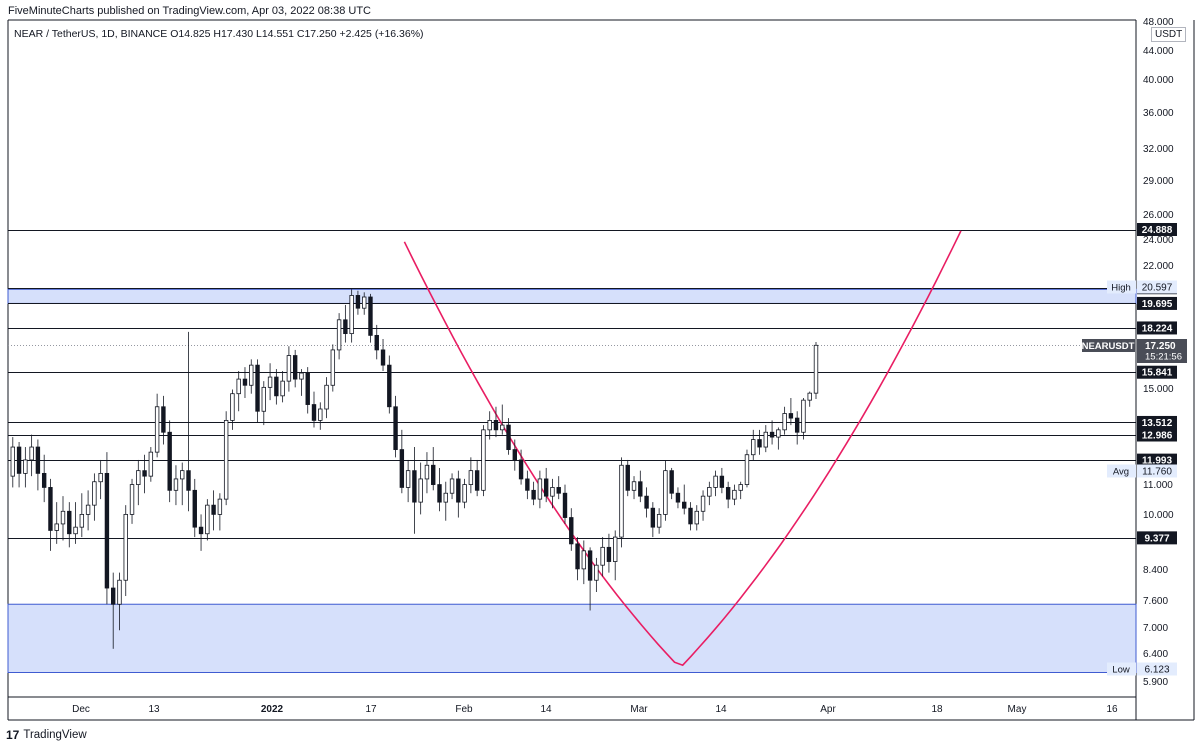 This screenshot has width=1200, height=749. I want to click on x-tick-label: 14, so click(721, 709).